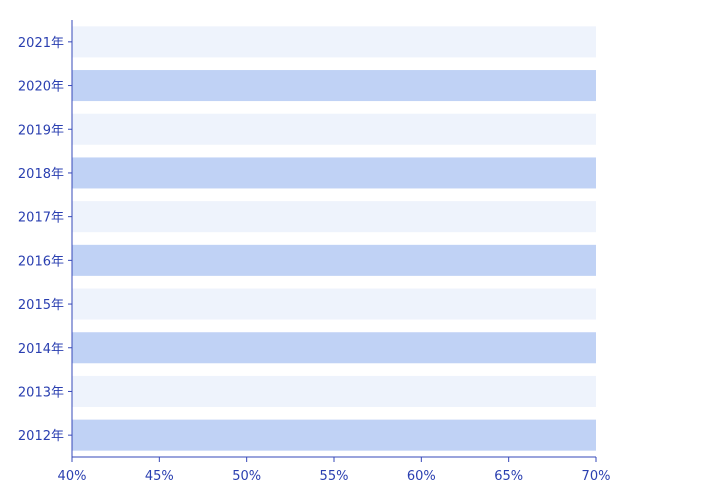 The image size is (721, 496). I want to click on bar-2013年, so click(334, 391).